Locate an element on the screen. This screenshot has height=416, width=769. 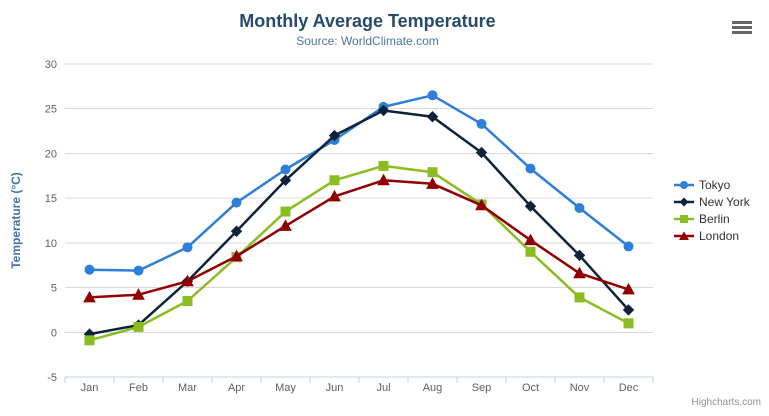
x-tick-label: Oct is located at coordinates (530, 388).